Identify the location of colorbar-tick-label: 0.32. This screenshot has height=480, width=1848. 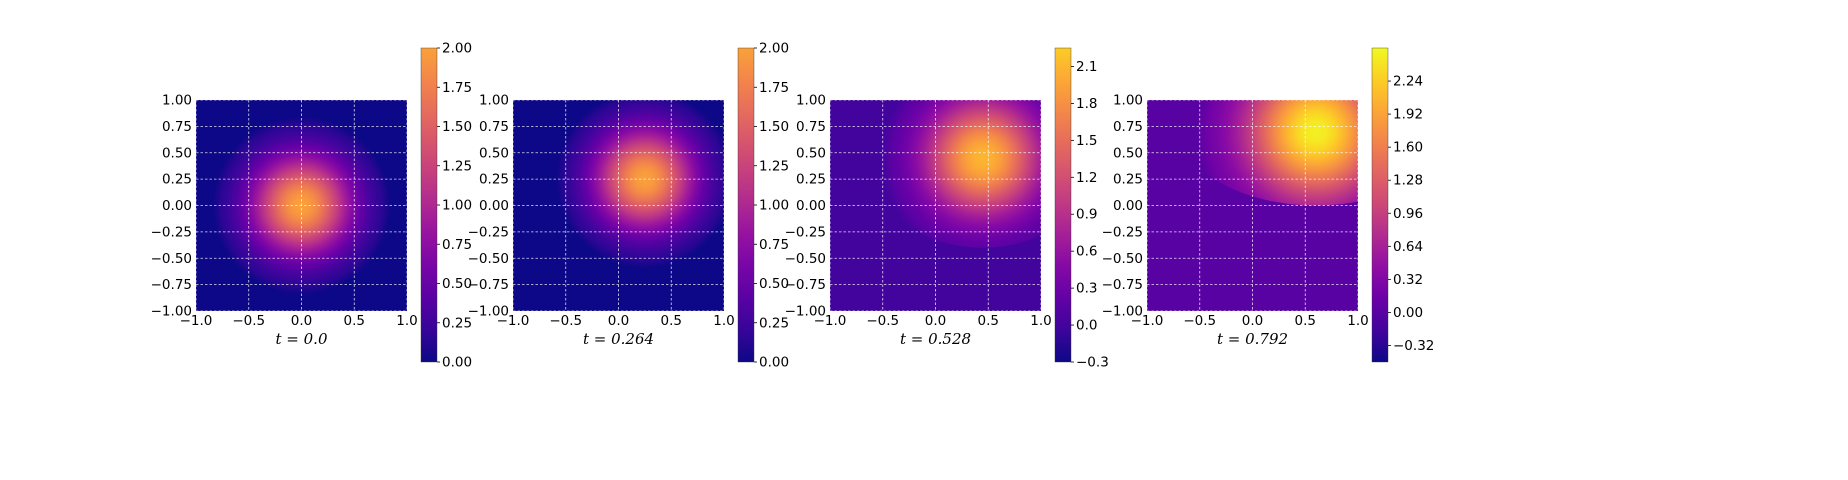
(1408, 280).